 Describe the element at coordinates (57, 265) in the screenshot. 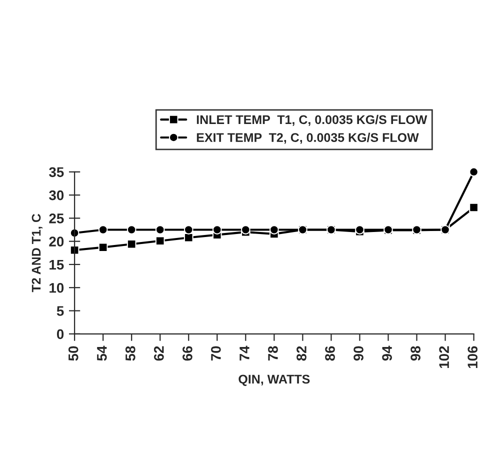

I see `y-tick-label: 15` at that location.